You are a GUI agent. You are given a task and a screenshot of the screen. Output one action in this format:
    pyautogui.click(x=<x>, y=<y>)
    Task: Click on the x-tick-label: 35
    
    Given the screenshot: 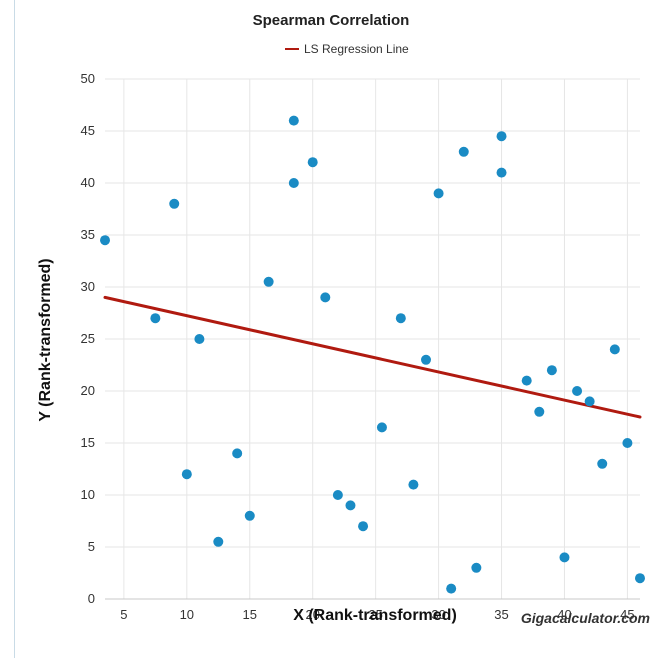 What is the action you would take?
    pyautogui.click(x=501, y=614)
    